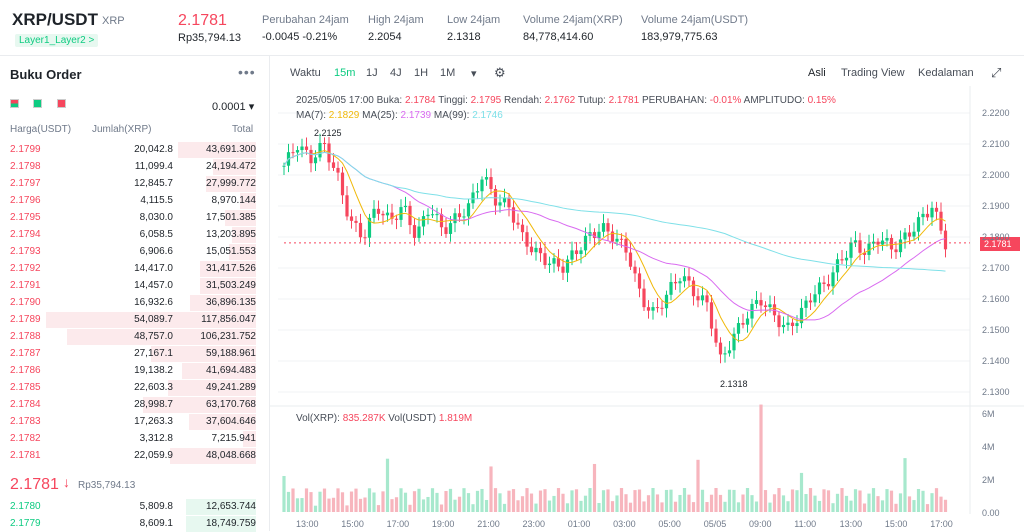  I want to click on tab-waktu: Waktu, so click(305, 73).